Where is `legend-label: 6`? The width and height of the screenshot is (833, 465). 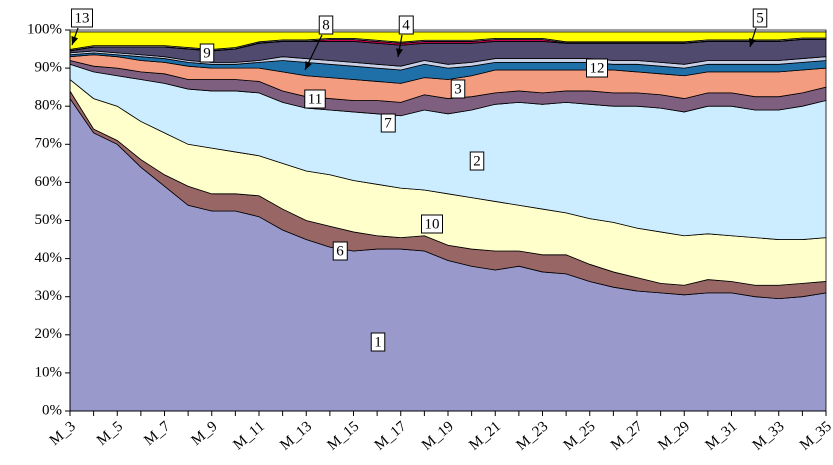 legend-label: 6 is located at coordinates (340, 251).